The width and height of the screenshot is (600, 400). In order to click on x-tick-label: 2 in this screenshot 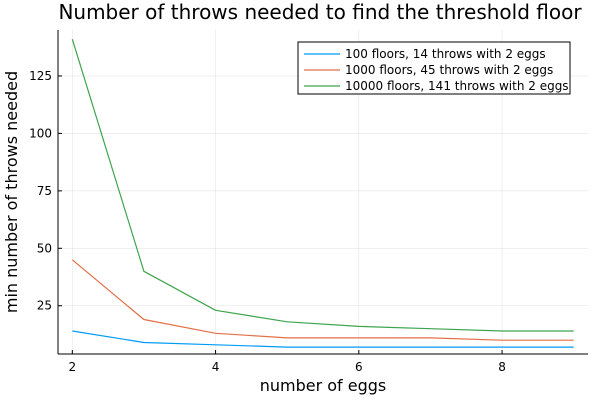, I will do `click(73, 367)`.